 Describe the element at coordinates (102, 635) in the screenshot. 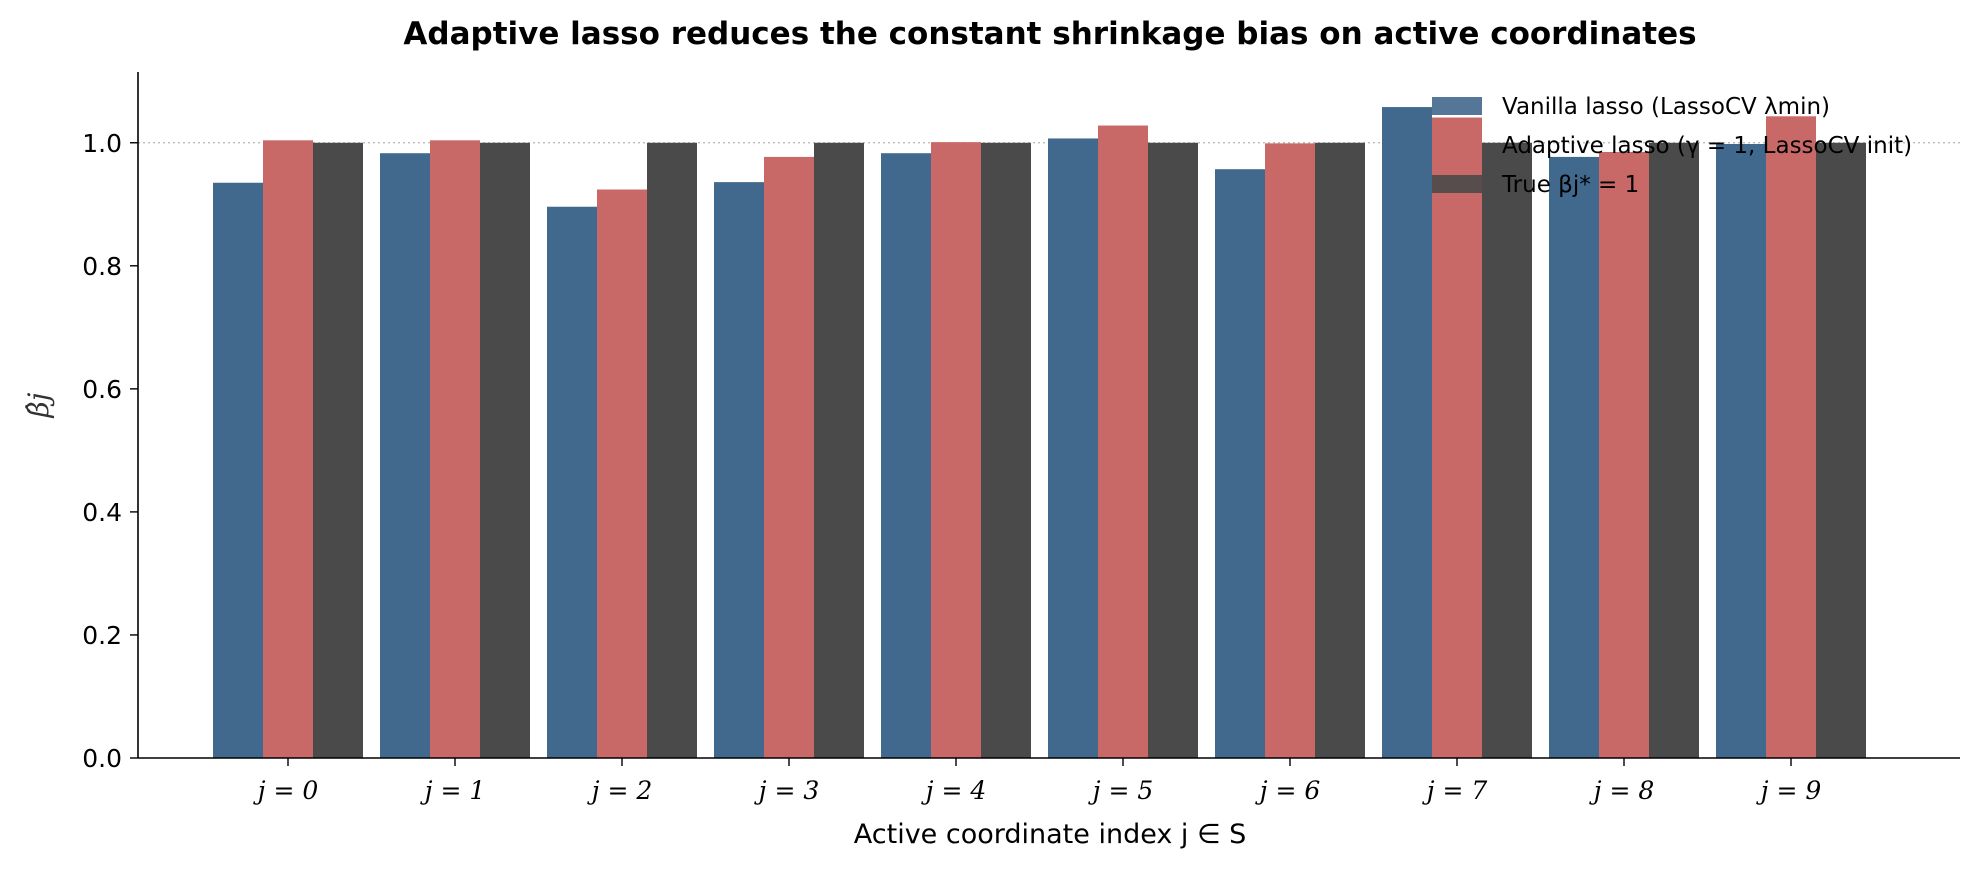

I see `y-tick-label: 0.2` at that location.